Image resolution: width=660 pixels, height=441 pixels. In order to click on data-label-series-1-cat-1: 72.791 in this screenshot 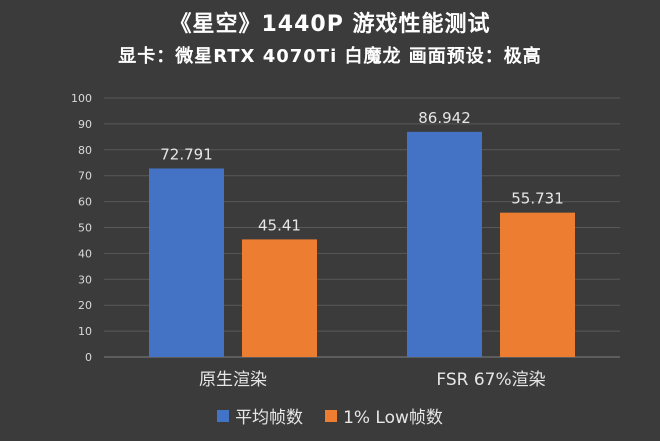, I will do `click(186, 154)`.